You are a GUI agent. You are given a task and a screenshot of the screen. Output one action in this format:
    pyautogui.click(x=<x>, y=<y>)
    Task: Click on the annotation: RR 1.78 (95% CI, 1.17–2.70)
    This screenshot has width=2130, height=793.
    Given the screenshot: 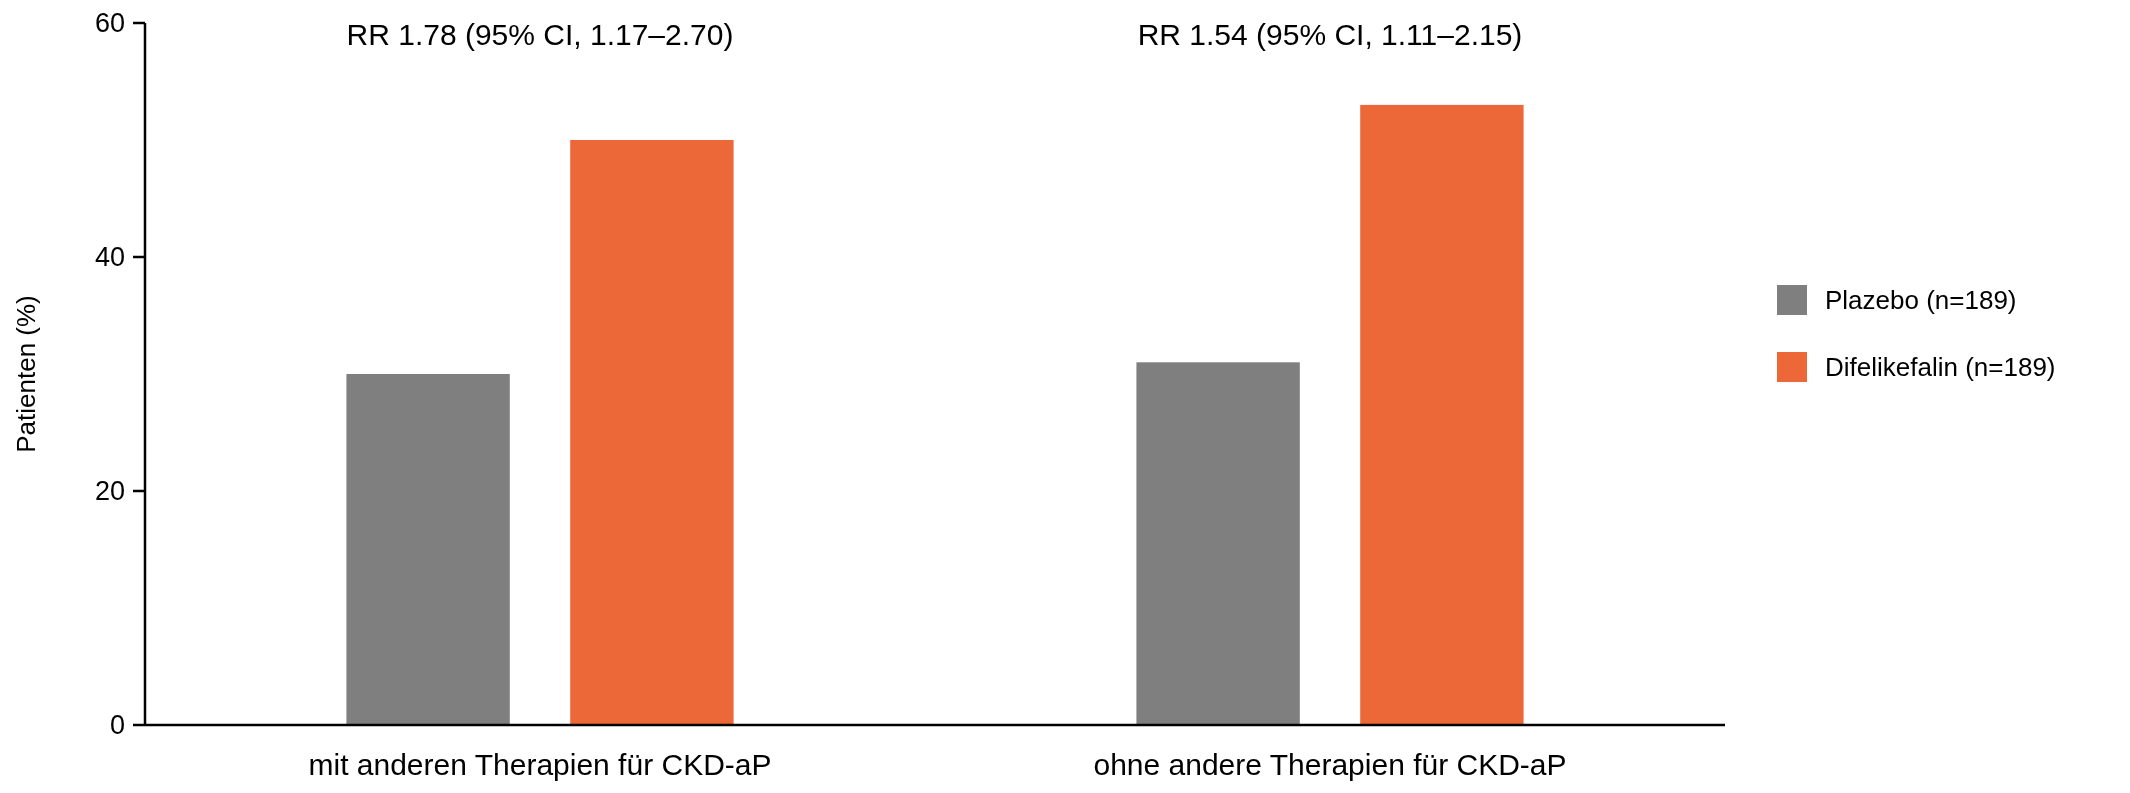 What is the action you would take?
    pyautogui.click(x=540, y=34)
    